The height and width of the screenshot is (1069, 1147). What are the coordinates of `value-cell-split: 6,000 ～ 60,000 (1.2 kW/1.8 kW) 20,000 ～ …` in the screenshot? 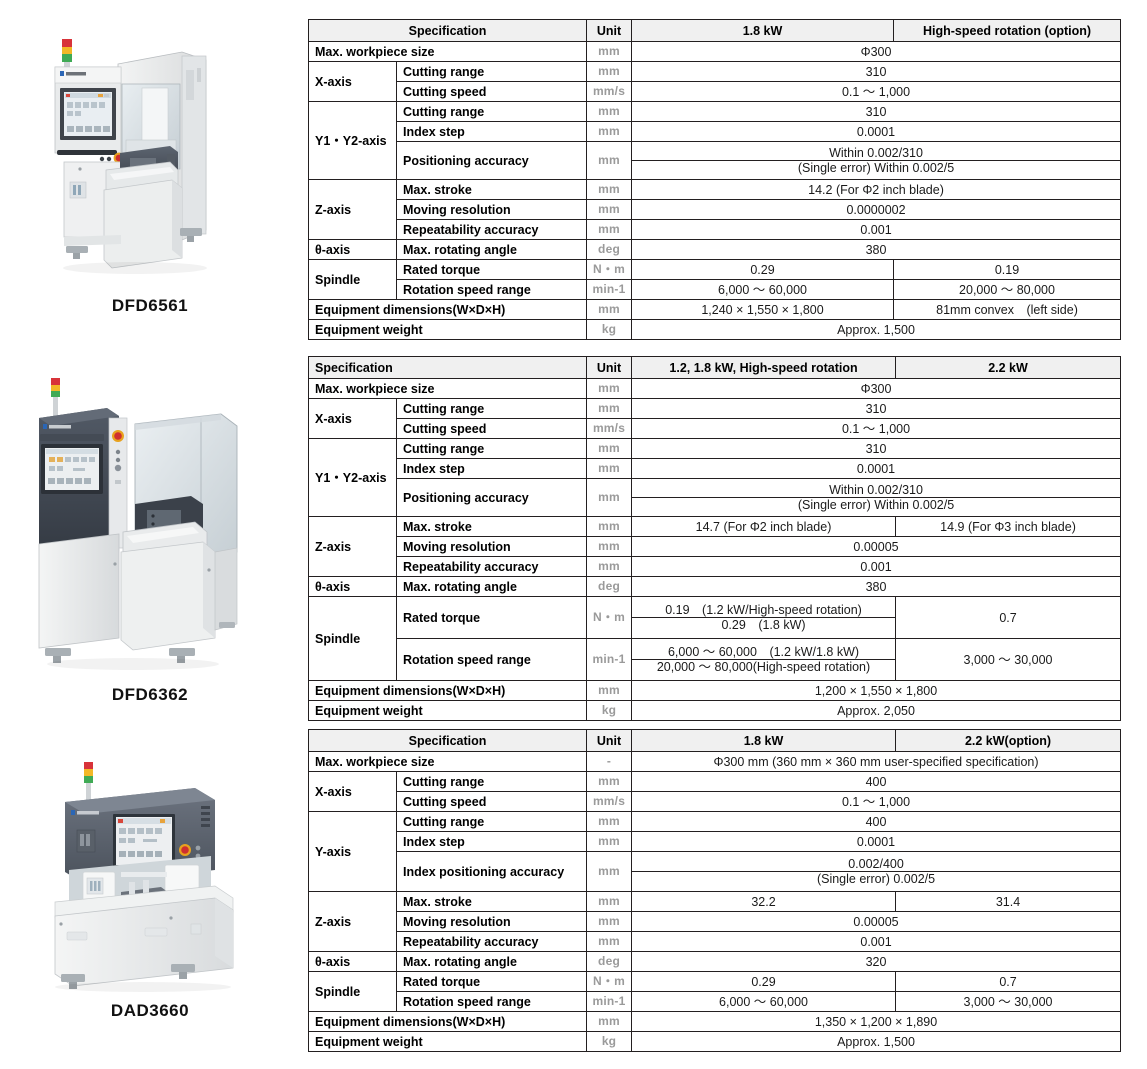 It's located at (764, 659).